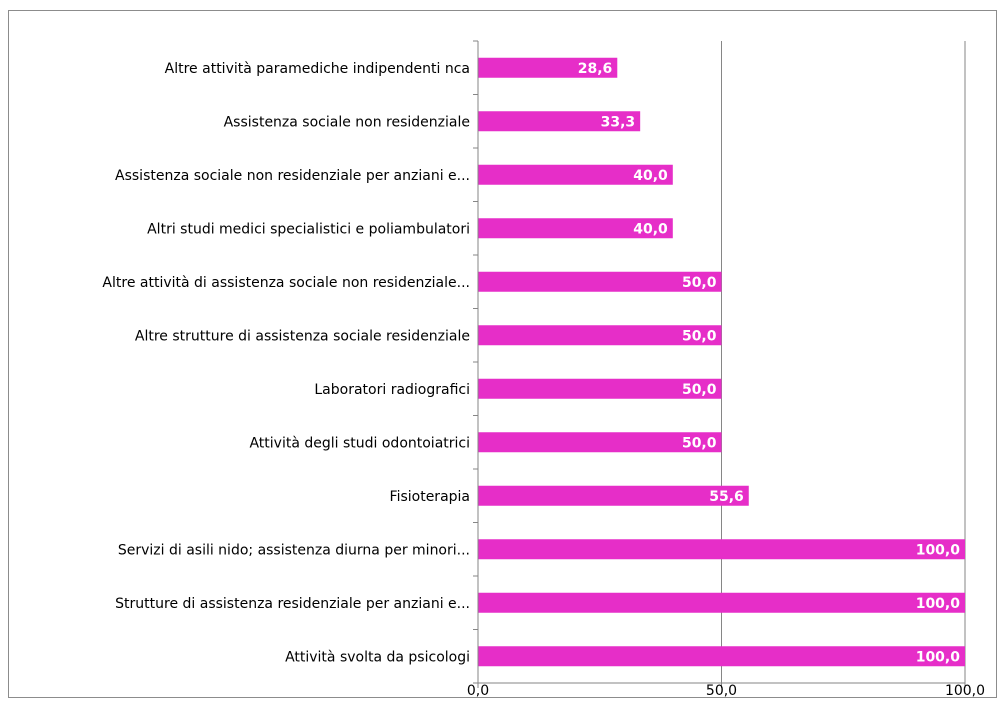 The height and width of the screenshot is (704, 1008). Describe the element at coordinates (938, 657) in the screenshot. I see `data-label-11: 100,0` at that location.